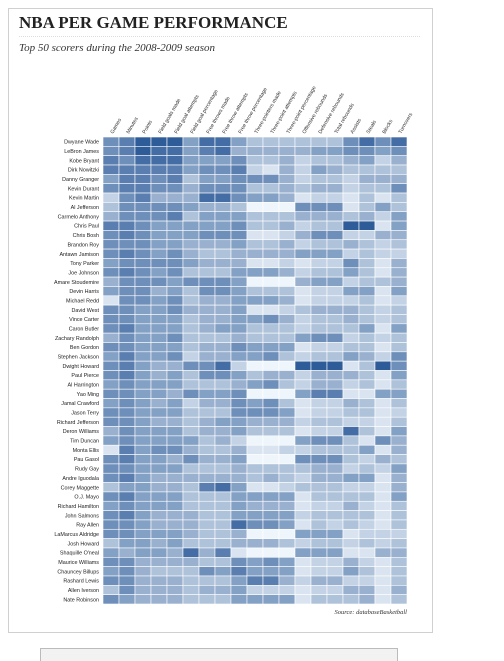 The width and height of the screenshot is (504, 661). Describe the element at coordinates (86, 227) in the screenshot. I see `row-label: Chris Paul` at that location.